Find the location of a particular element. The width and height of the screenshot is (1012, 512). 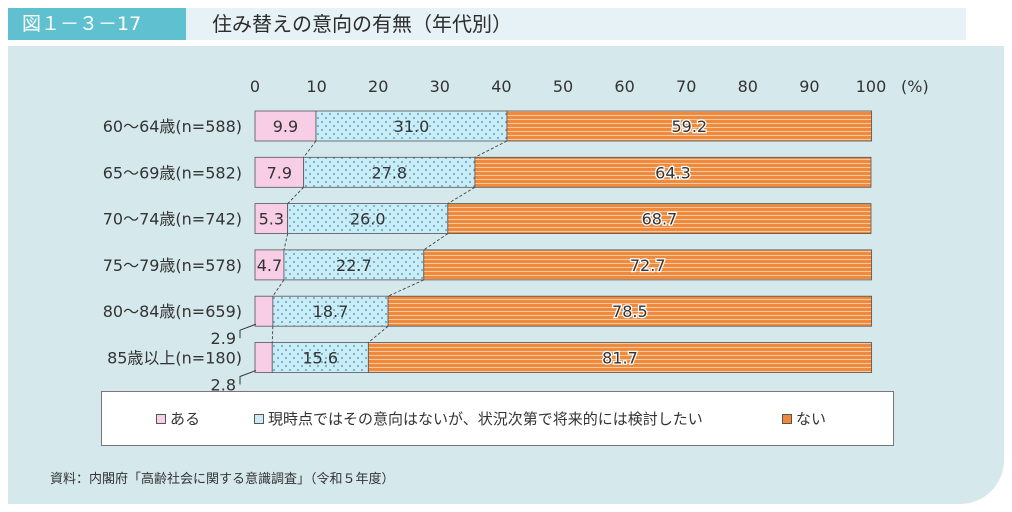

value-label: 27.8 is located at coordinates (389, 172).